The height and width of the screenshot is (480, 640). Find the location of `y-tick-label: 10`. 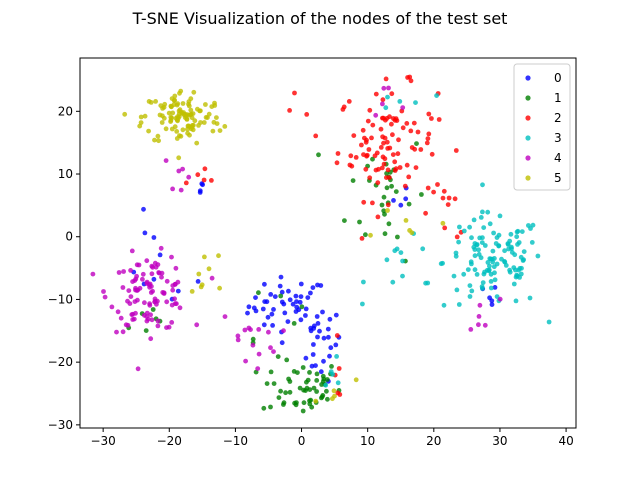

y-tick-label: 10 is located at coordinates (65, 174).